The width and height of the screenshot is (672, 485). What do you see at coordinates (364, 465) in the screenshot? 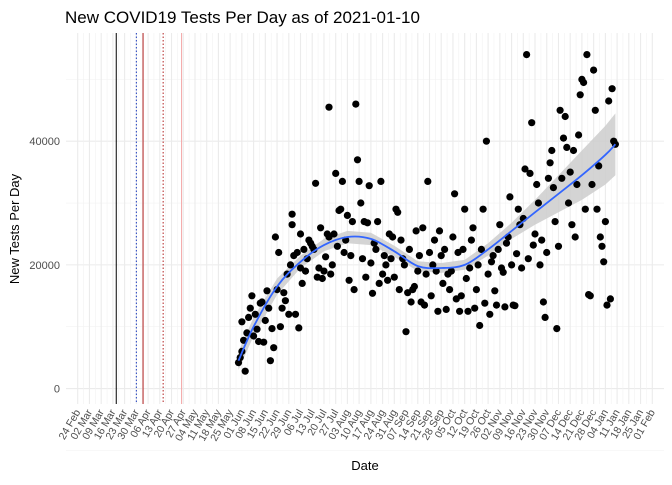
I see `x-axis-title: Date` at bounding box center [364, 465].